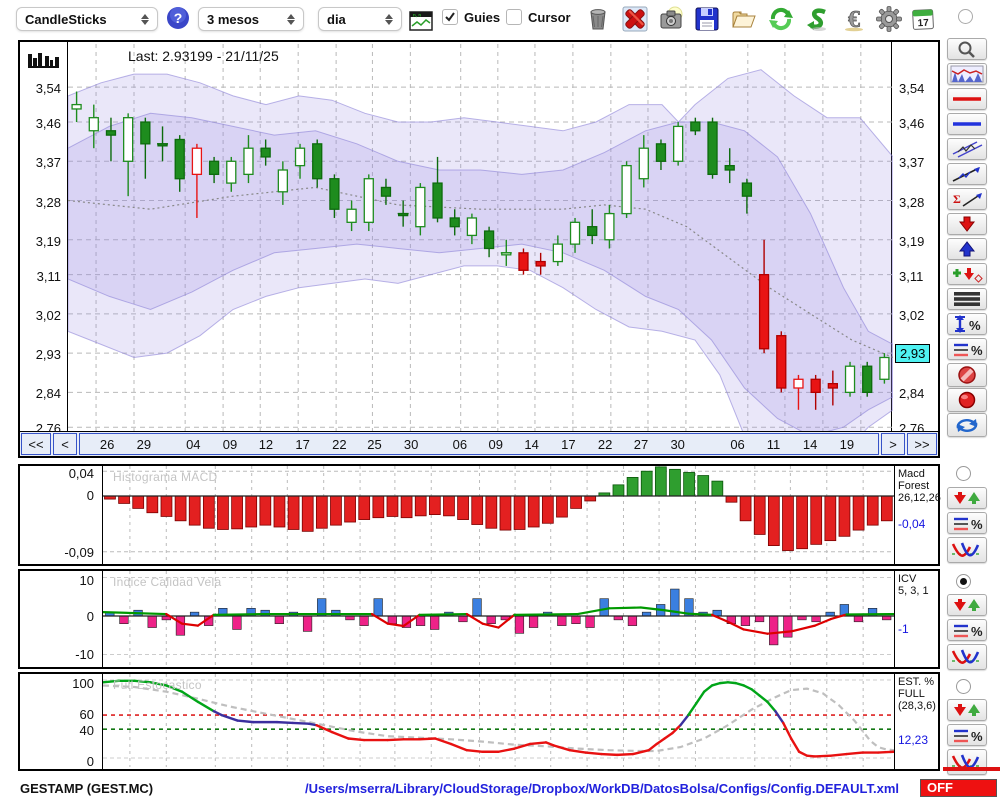 This screenshot has width=1000, height=800. Describe the element at coordinates (83, 683) in the screenshot. I see `stoch-tick: 100` at that location.